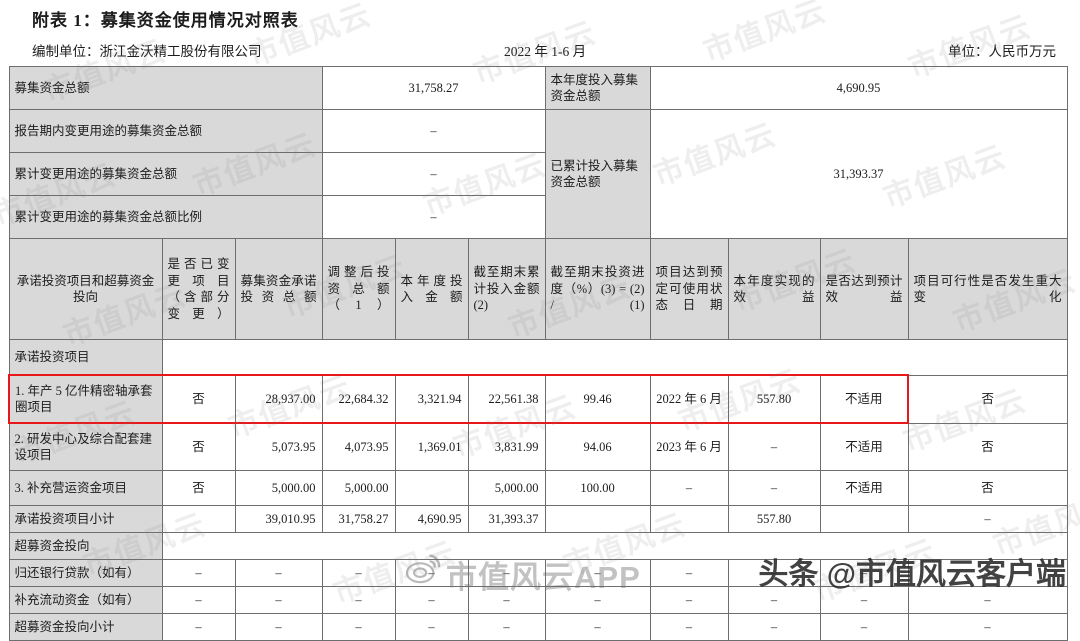  Describe the element at coordinates (506, 488) in the screenshot. I see `cell-cum-invested: 5,000.00` at that location.